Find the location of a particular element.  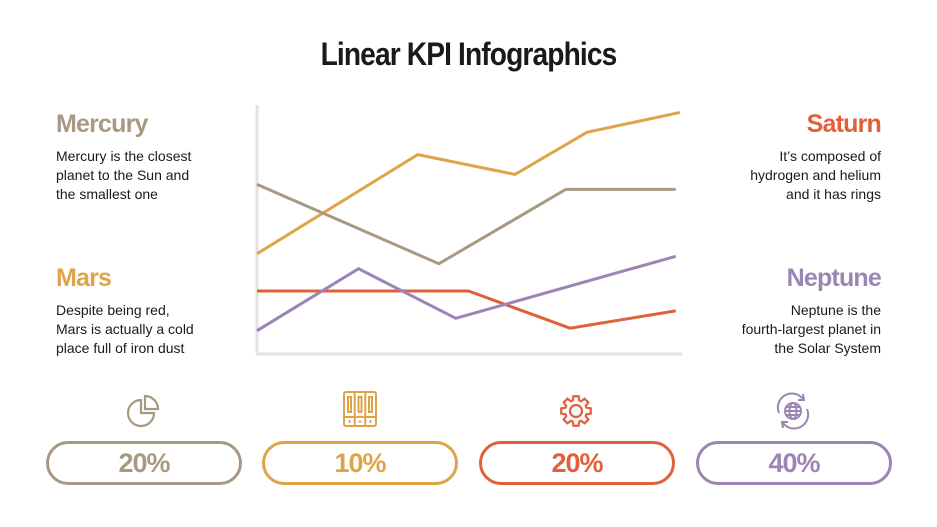

kpi-mars-value: 10% is located at coordinates (360, 463).